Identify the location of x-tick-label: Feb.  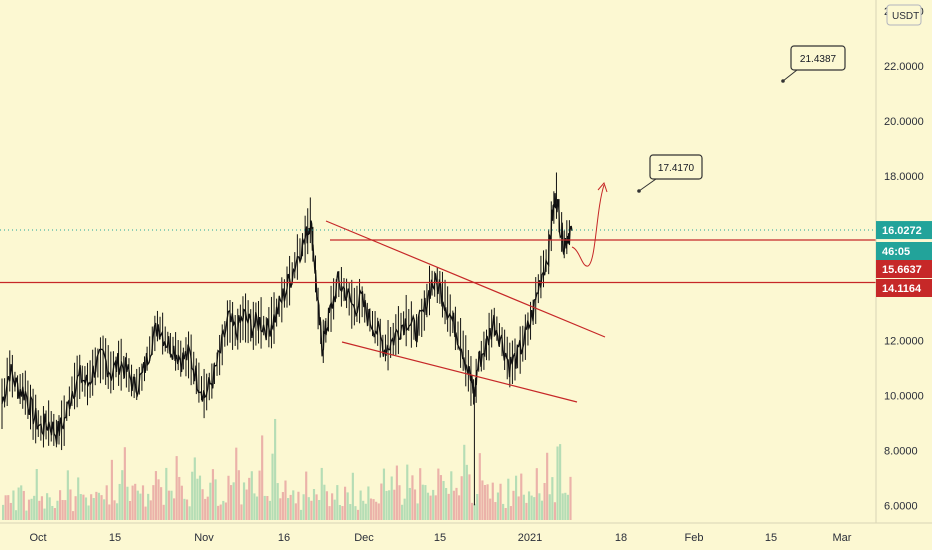
(694, 538).